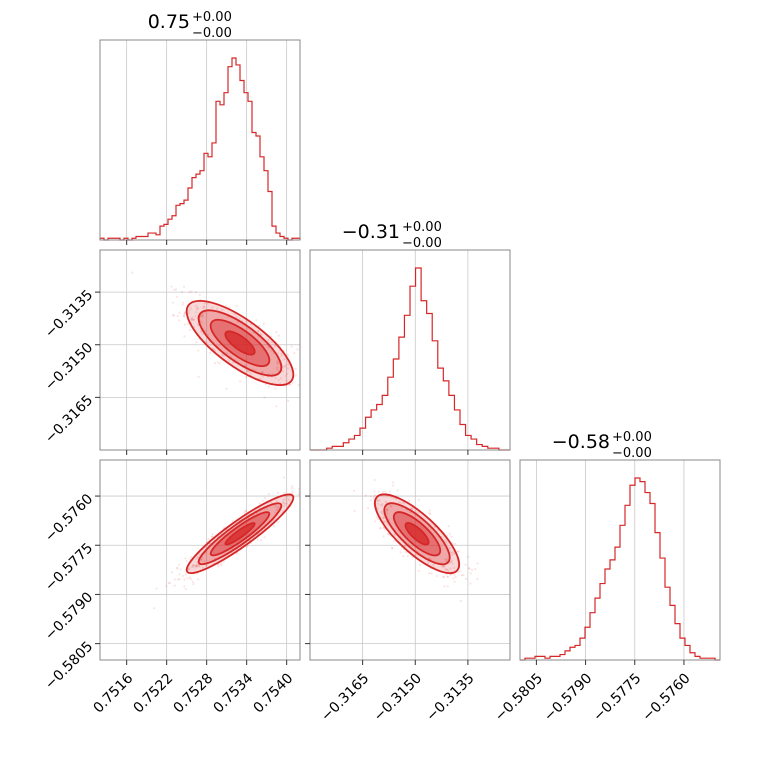  Describe the element at coordinates (193, 693) in the screenshot. I see `x-tick-label: 0.7528` at that location.